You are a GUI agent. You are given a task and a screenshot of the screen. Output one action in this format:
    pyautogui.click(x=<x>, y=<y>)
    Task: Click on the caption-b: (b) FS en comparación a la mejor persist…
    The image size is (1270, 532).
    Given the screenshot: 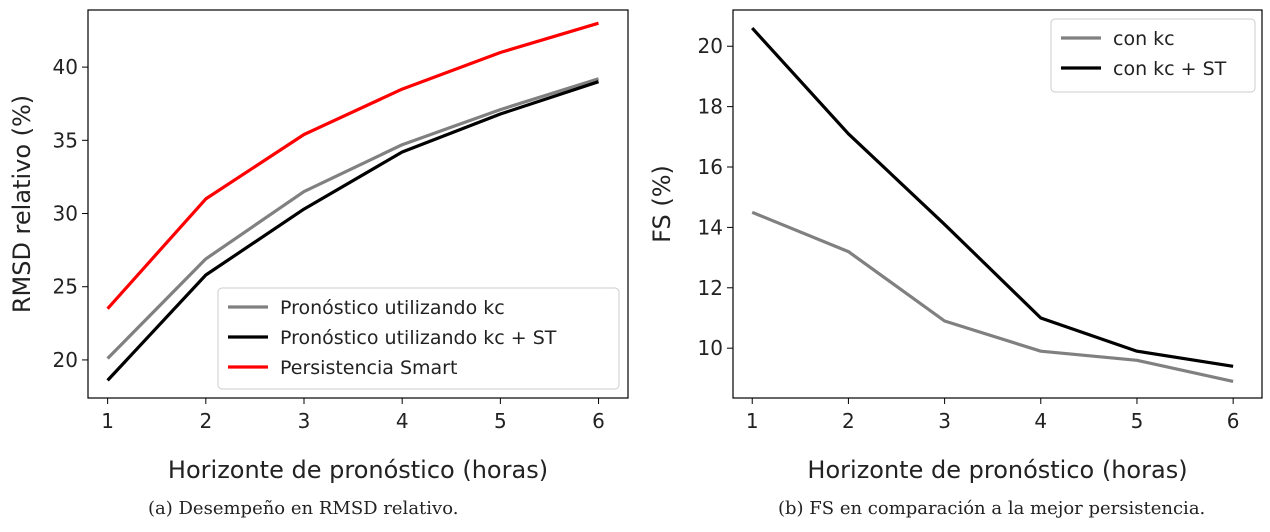 What is the action you would take?
    pyautogui.click(x=992, y=508)
    